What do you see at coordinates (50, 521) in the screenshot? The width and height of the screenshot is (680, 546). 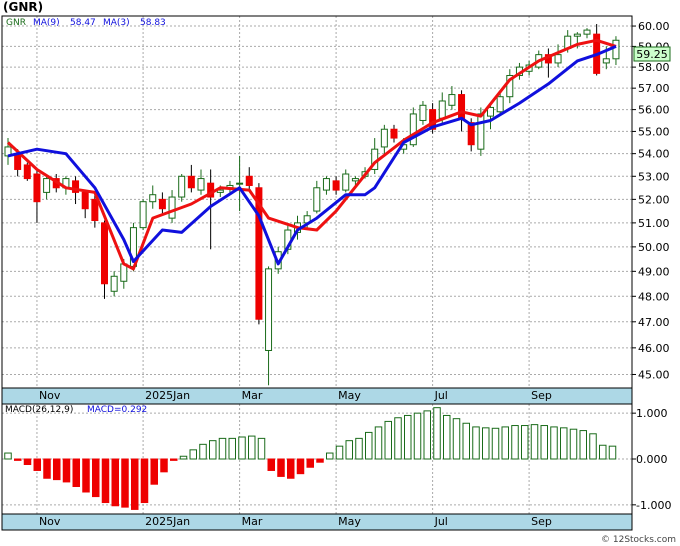 I see `macd-date-label: Nov` at bounding box center [50, 521].